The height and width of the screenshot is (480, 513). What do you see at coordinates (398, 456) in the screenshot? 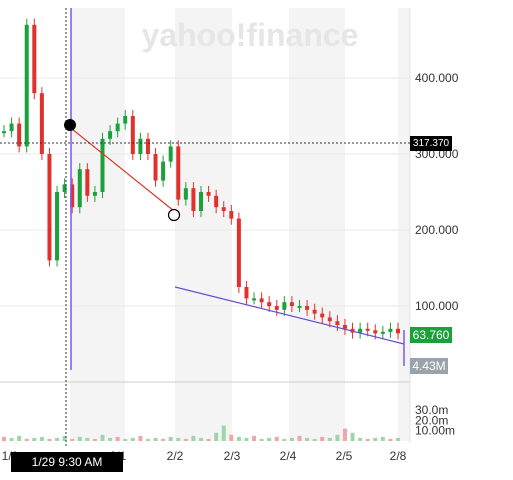
I see `x-tick-label: 2/8` at bounding box center [398, 456].